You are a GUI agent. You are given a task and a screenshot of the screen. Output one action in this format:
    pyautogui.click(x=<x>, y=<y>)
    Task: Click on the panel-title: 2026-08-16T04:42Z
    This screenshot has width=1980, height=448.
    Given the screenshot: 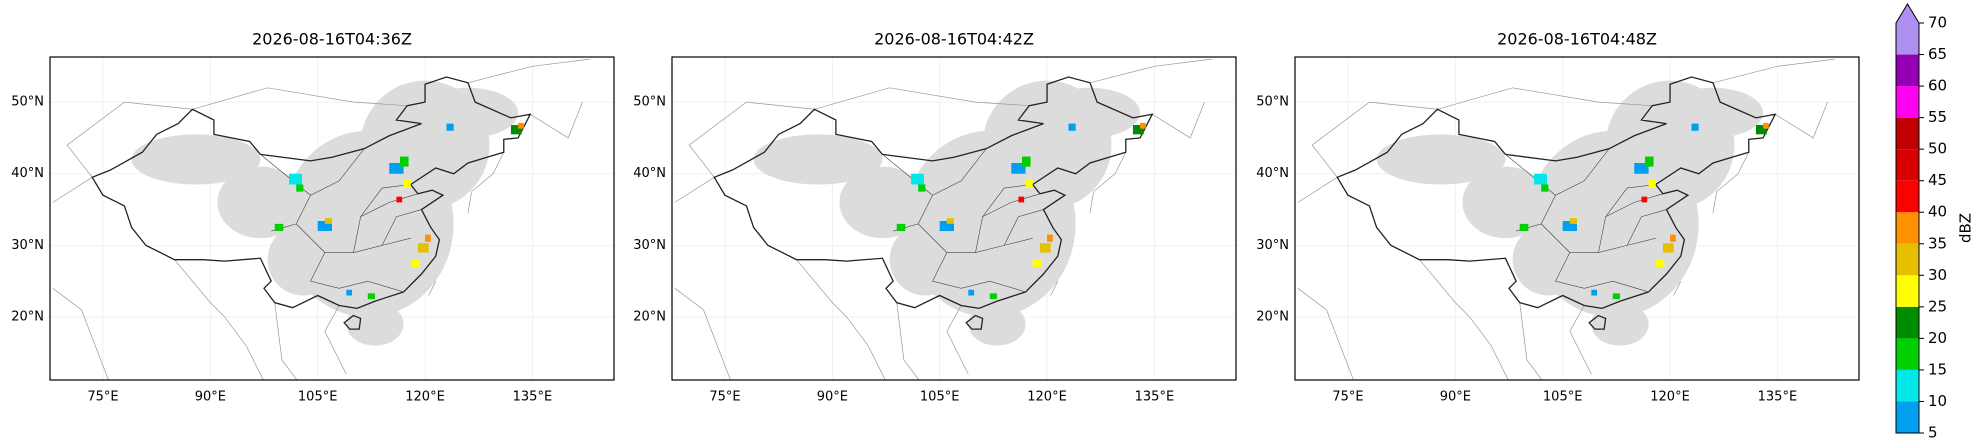 What is the action you would take?
    pyautogui.click(x=954, y=39)
    